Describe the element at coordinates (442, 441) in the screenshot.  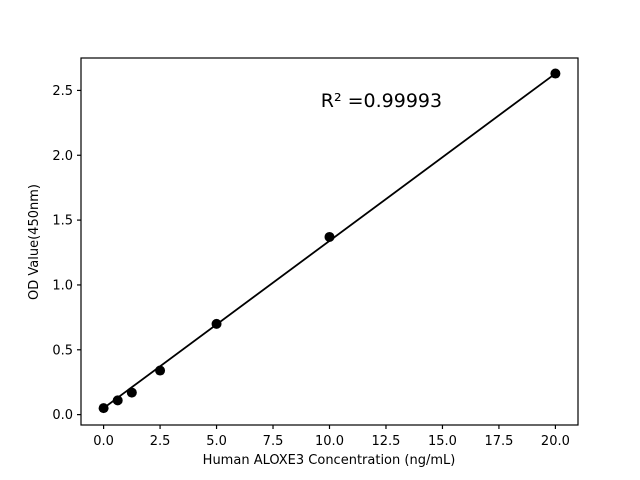
I see `x-tick-label: 15.0` at that location.